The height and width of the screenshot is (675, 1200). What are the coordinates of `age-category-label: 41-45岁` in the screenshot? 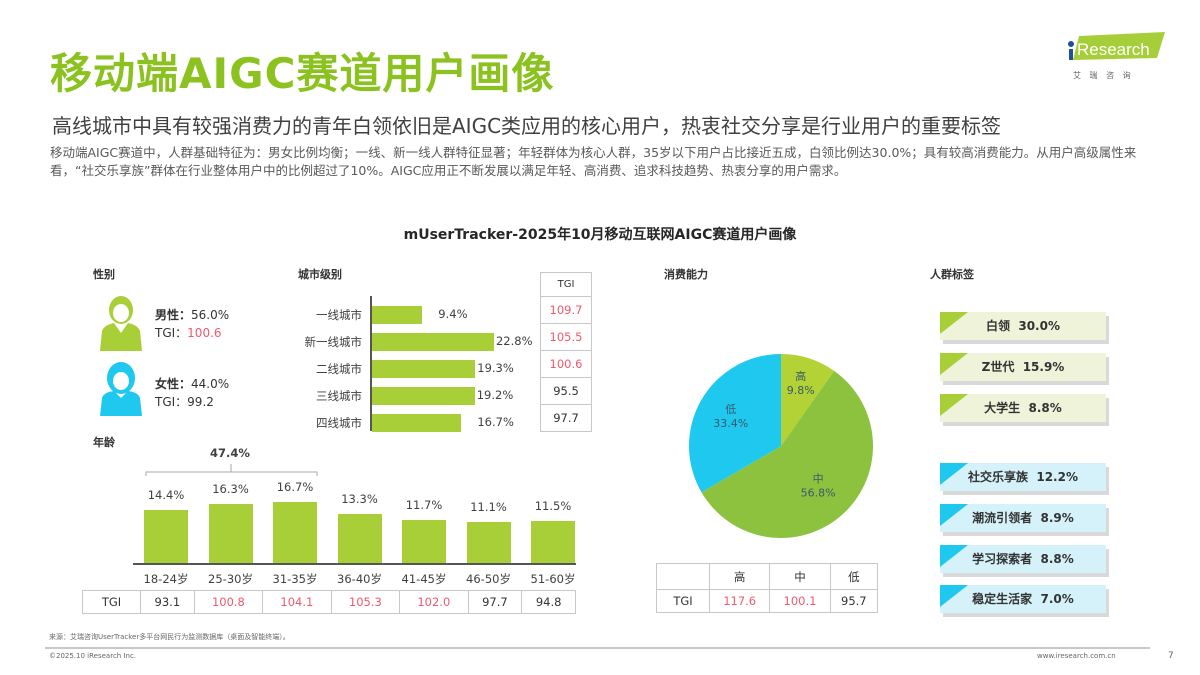 It's located at (424, 579).